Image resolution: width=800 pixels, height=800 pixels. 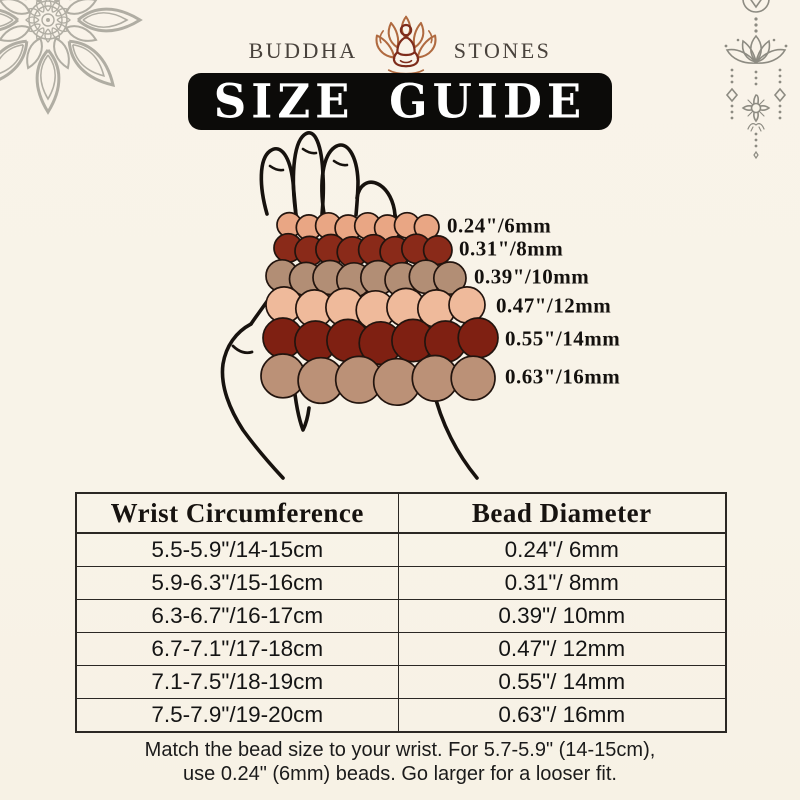 I want to click on table-row: 7.5-7.9"/19-20cm 0.63"/ 16mm, so click(x=401, y=715).